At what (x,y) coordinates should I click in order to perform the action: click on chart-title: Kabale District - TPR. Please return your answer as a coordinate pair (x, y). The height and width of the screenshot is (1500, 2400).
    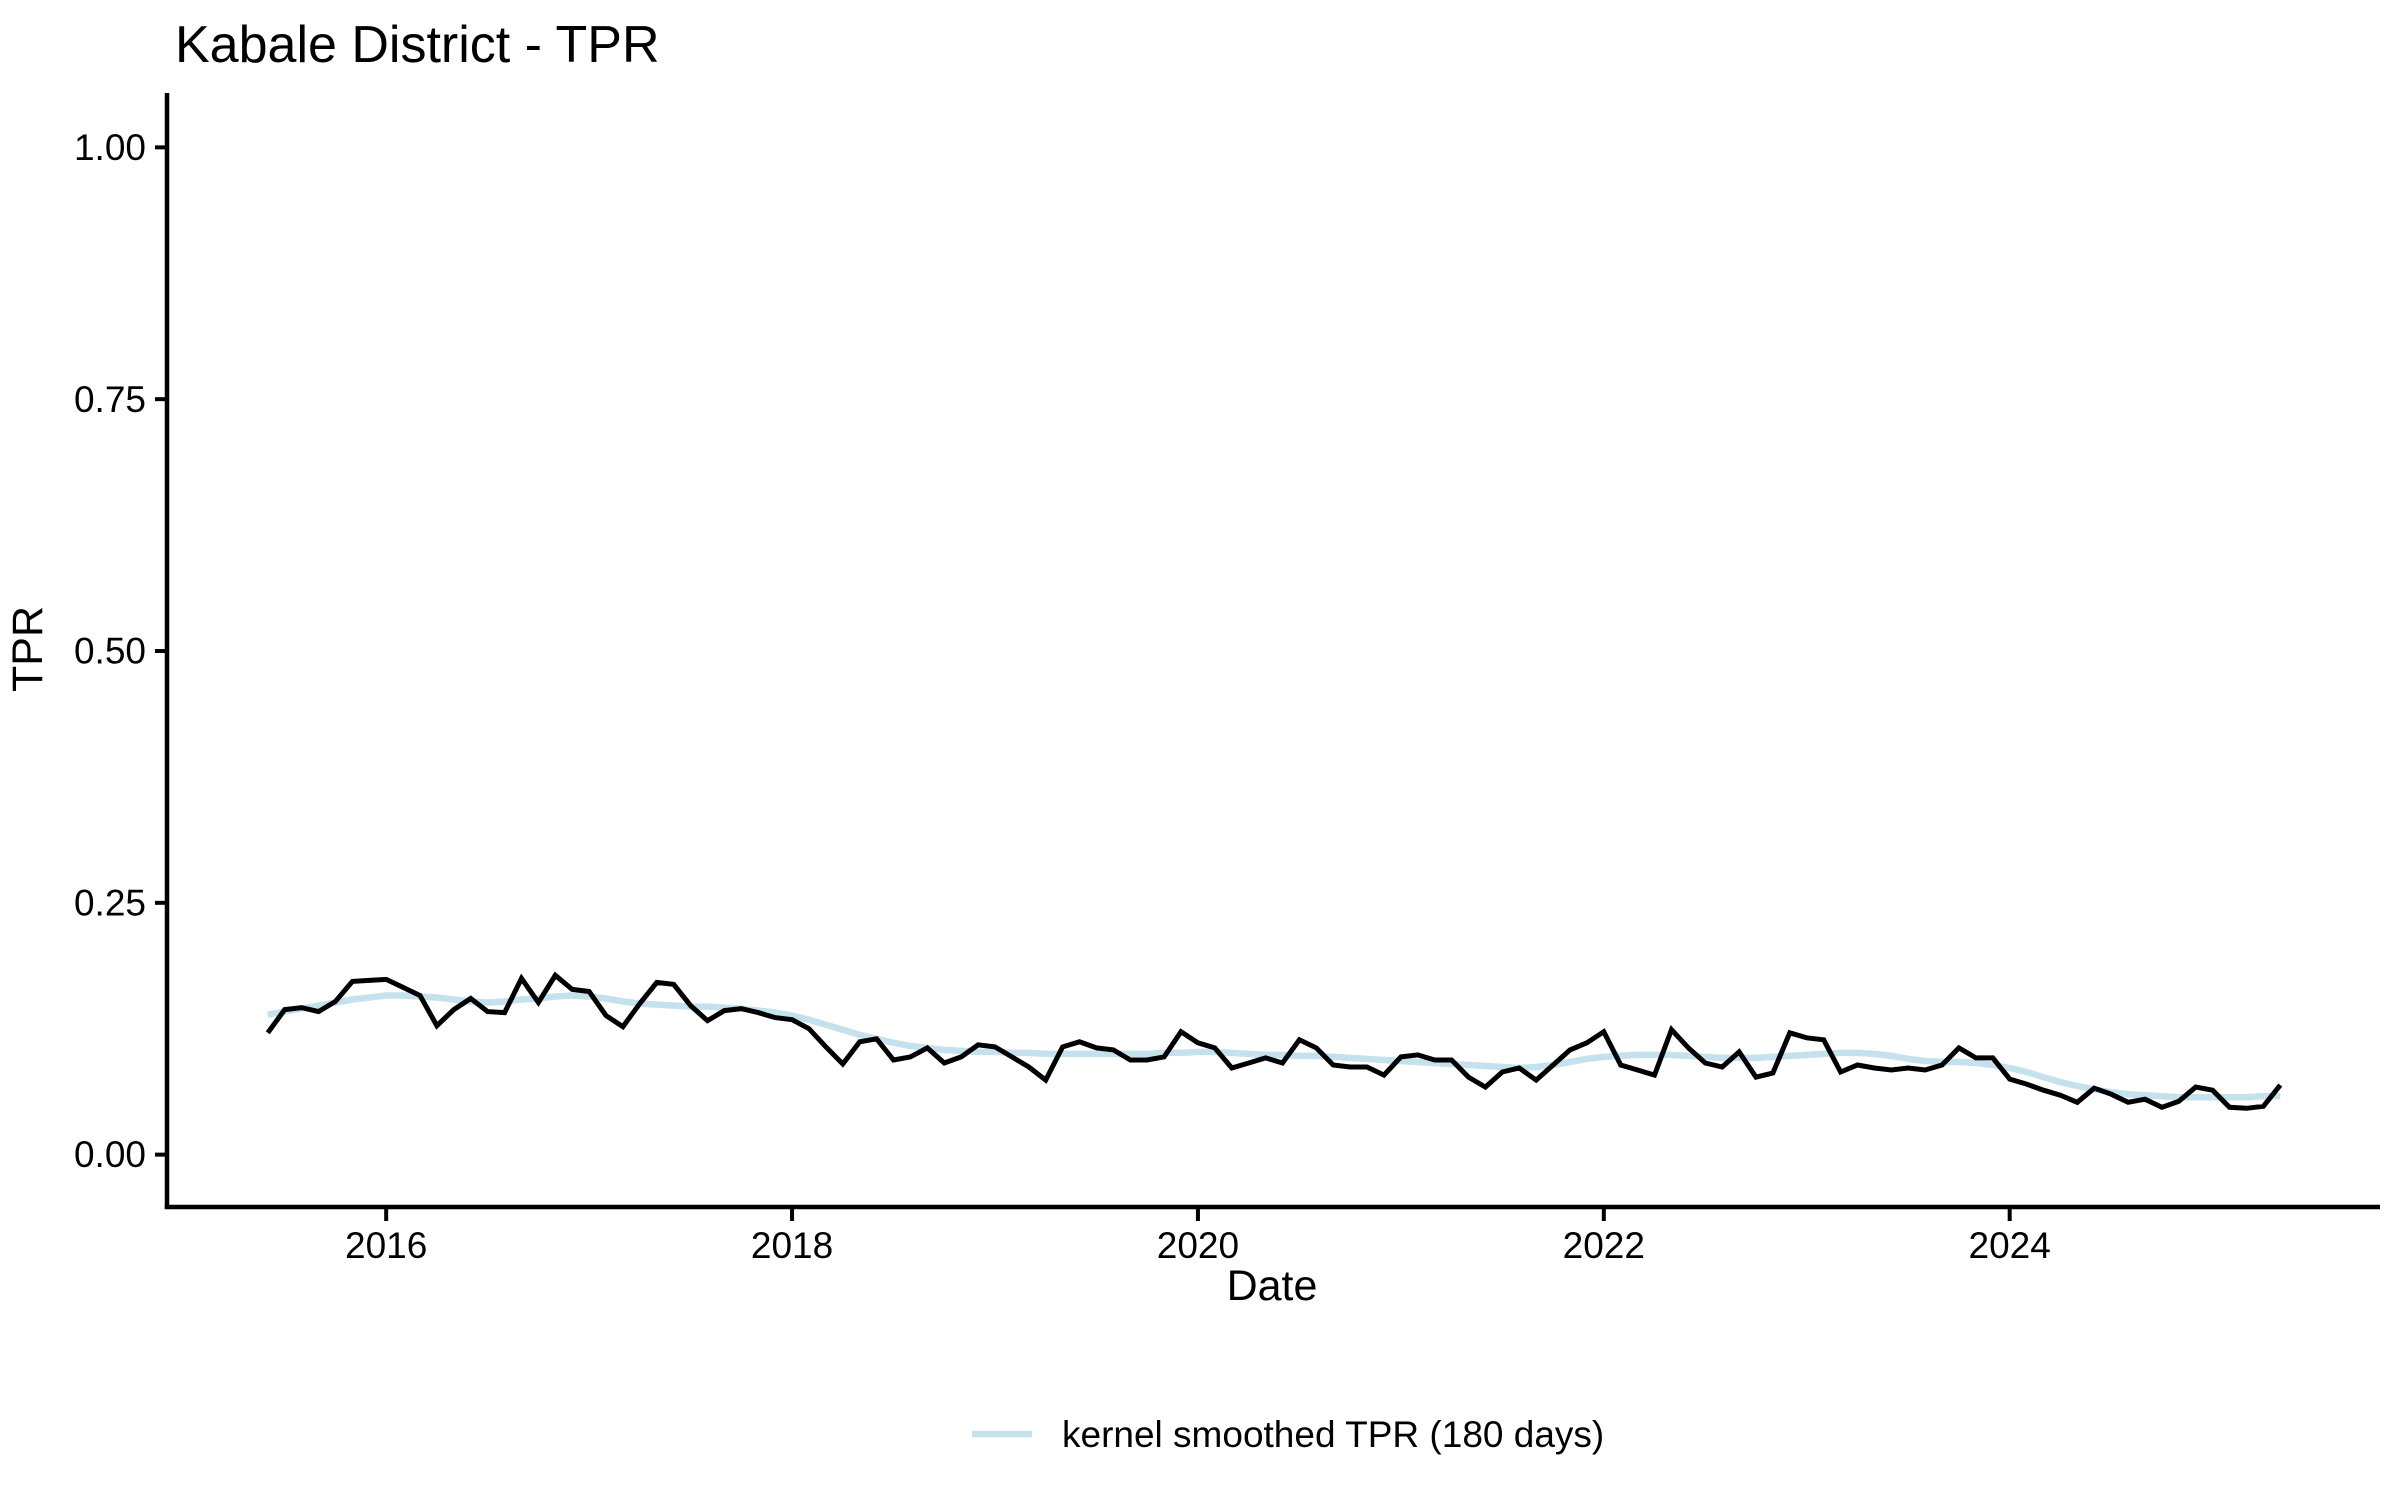
    Looking at the image, I should click on (417, 45).